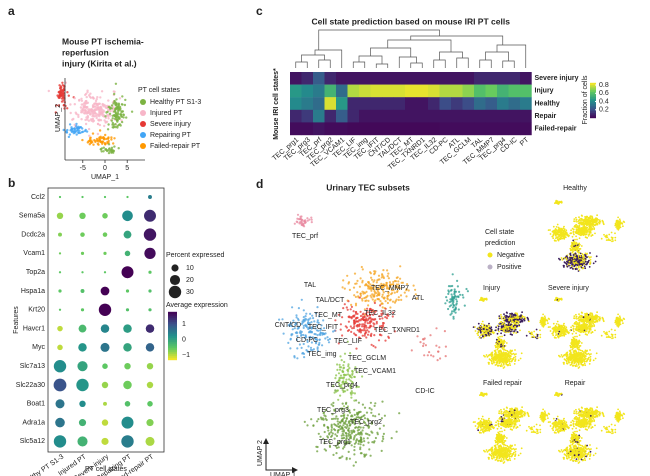 This screenshot has width=650, height=476. Describe the element at coordinates (509, 267) in the screenshot. I see `legend-label: Positive` at that location.